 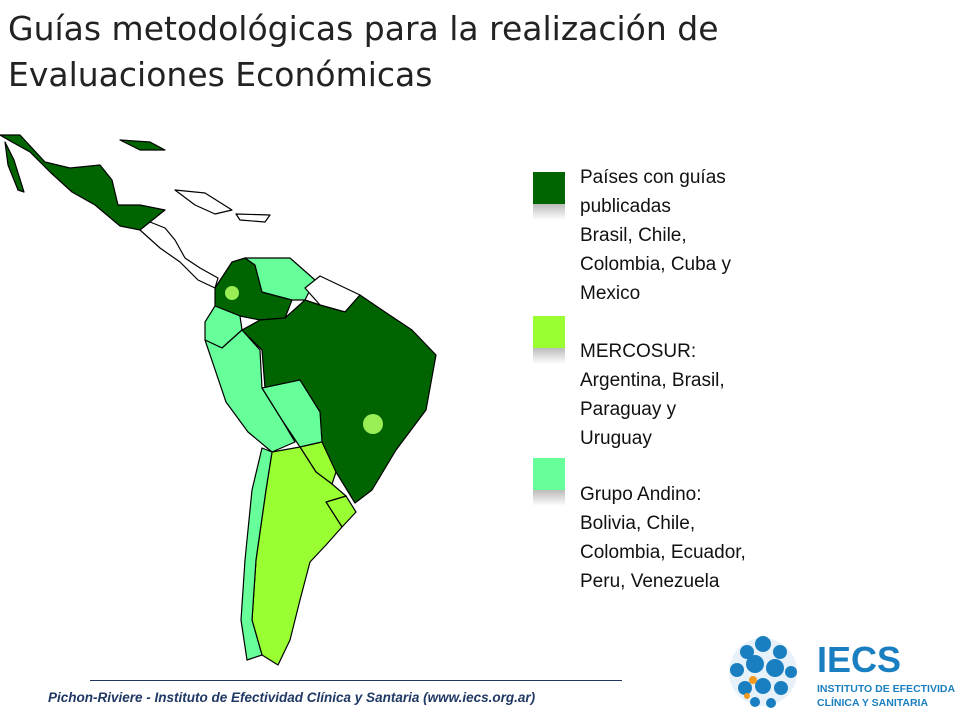 What do you see at coordinates (356, 680) in the screenshot?
I see `footer-rule` at bounding box center [356, 680].